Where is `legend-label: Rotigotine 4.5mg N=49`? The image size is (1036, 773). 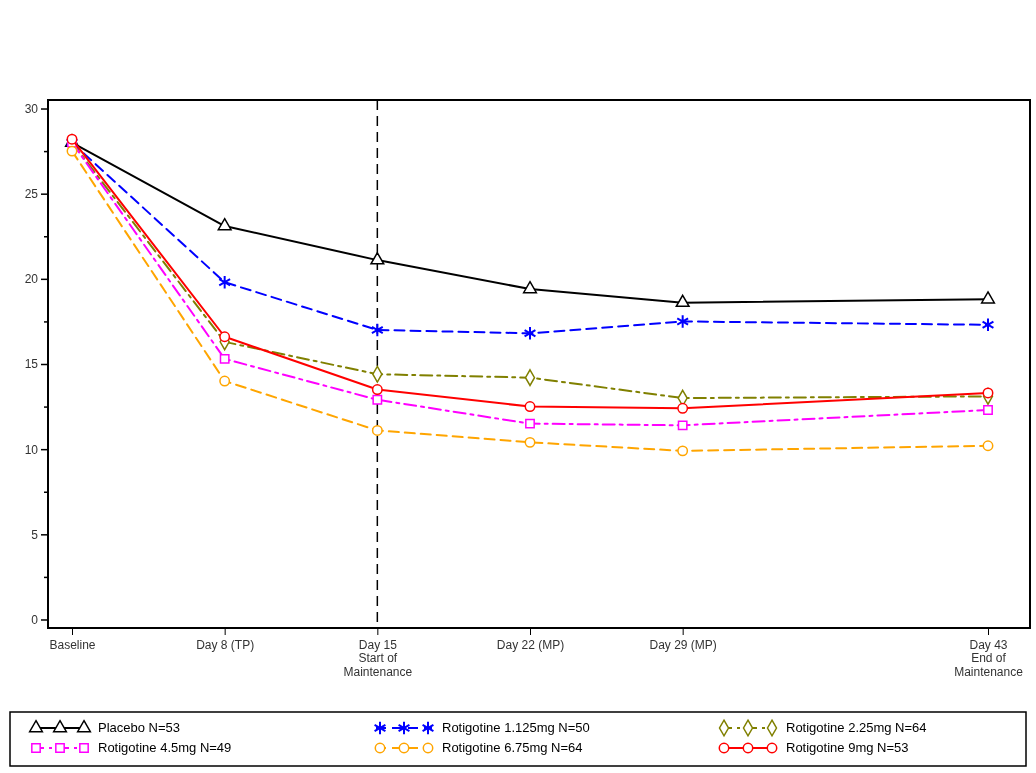
legend-label: Rotigotine 4.5mg N=49 is located at coordinates (165, 747).